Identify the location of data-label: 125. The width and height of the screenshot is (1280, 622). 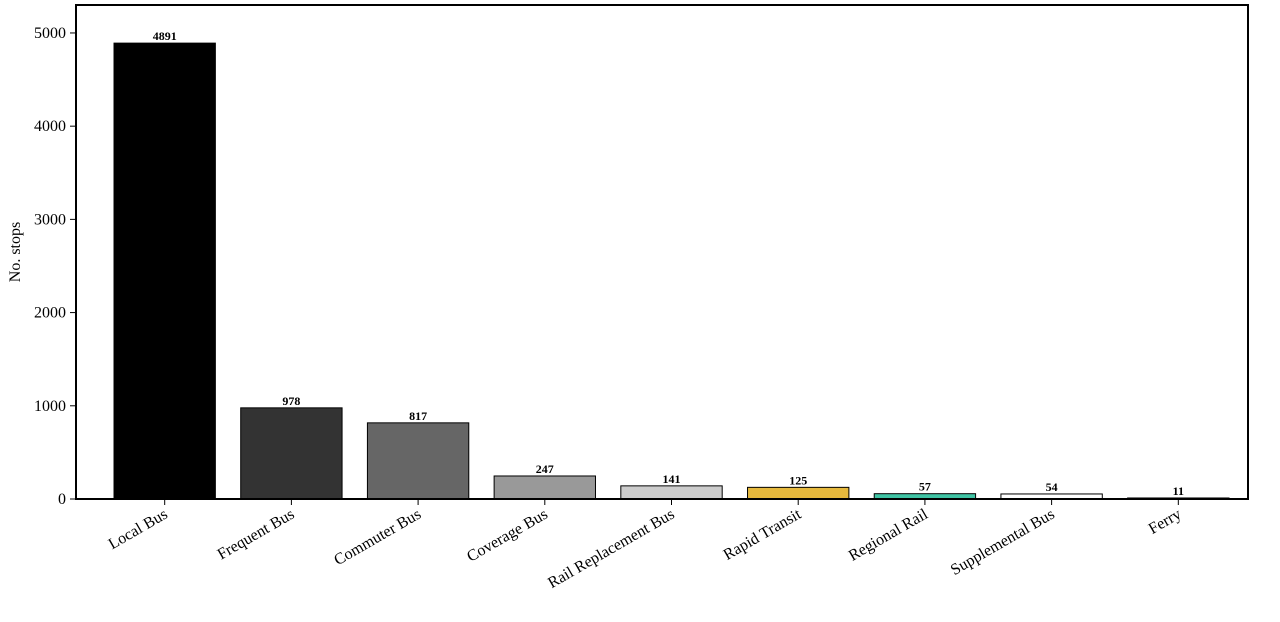
(798, 480).